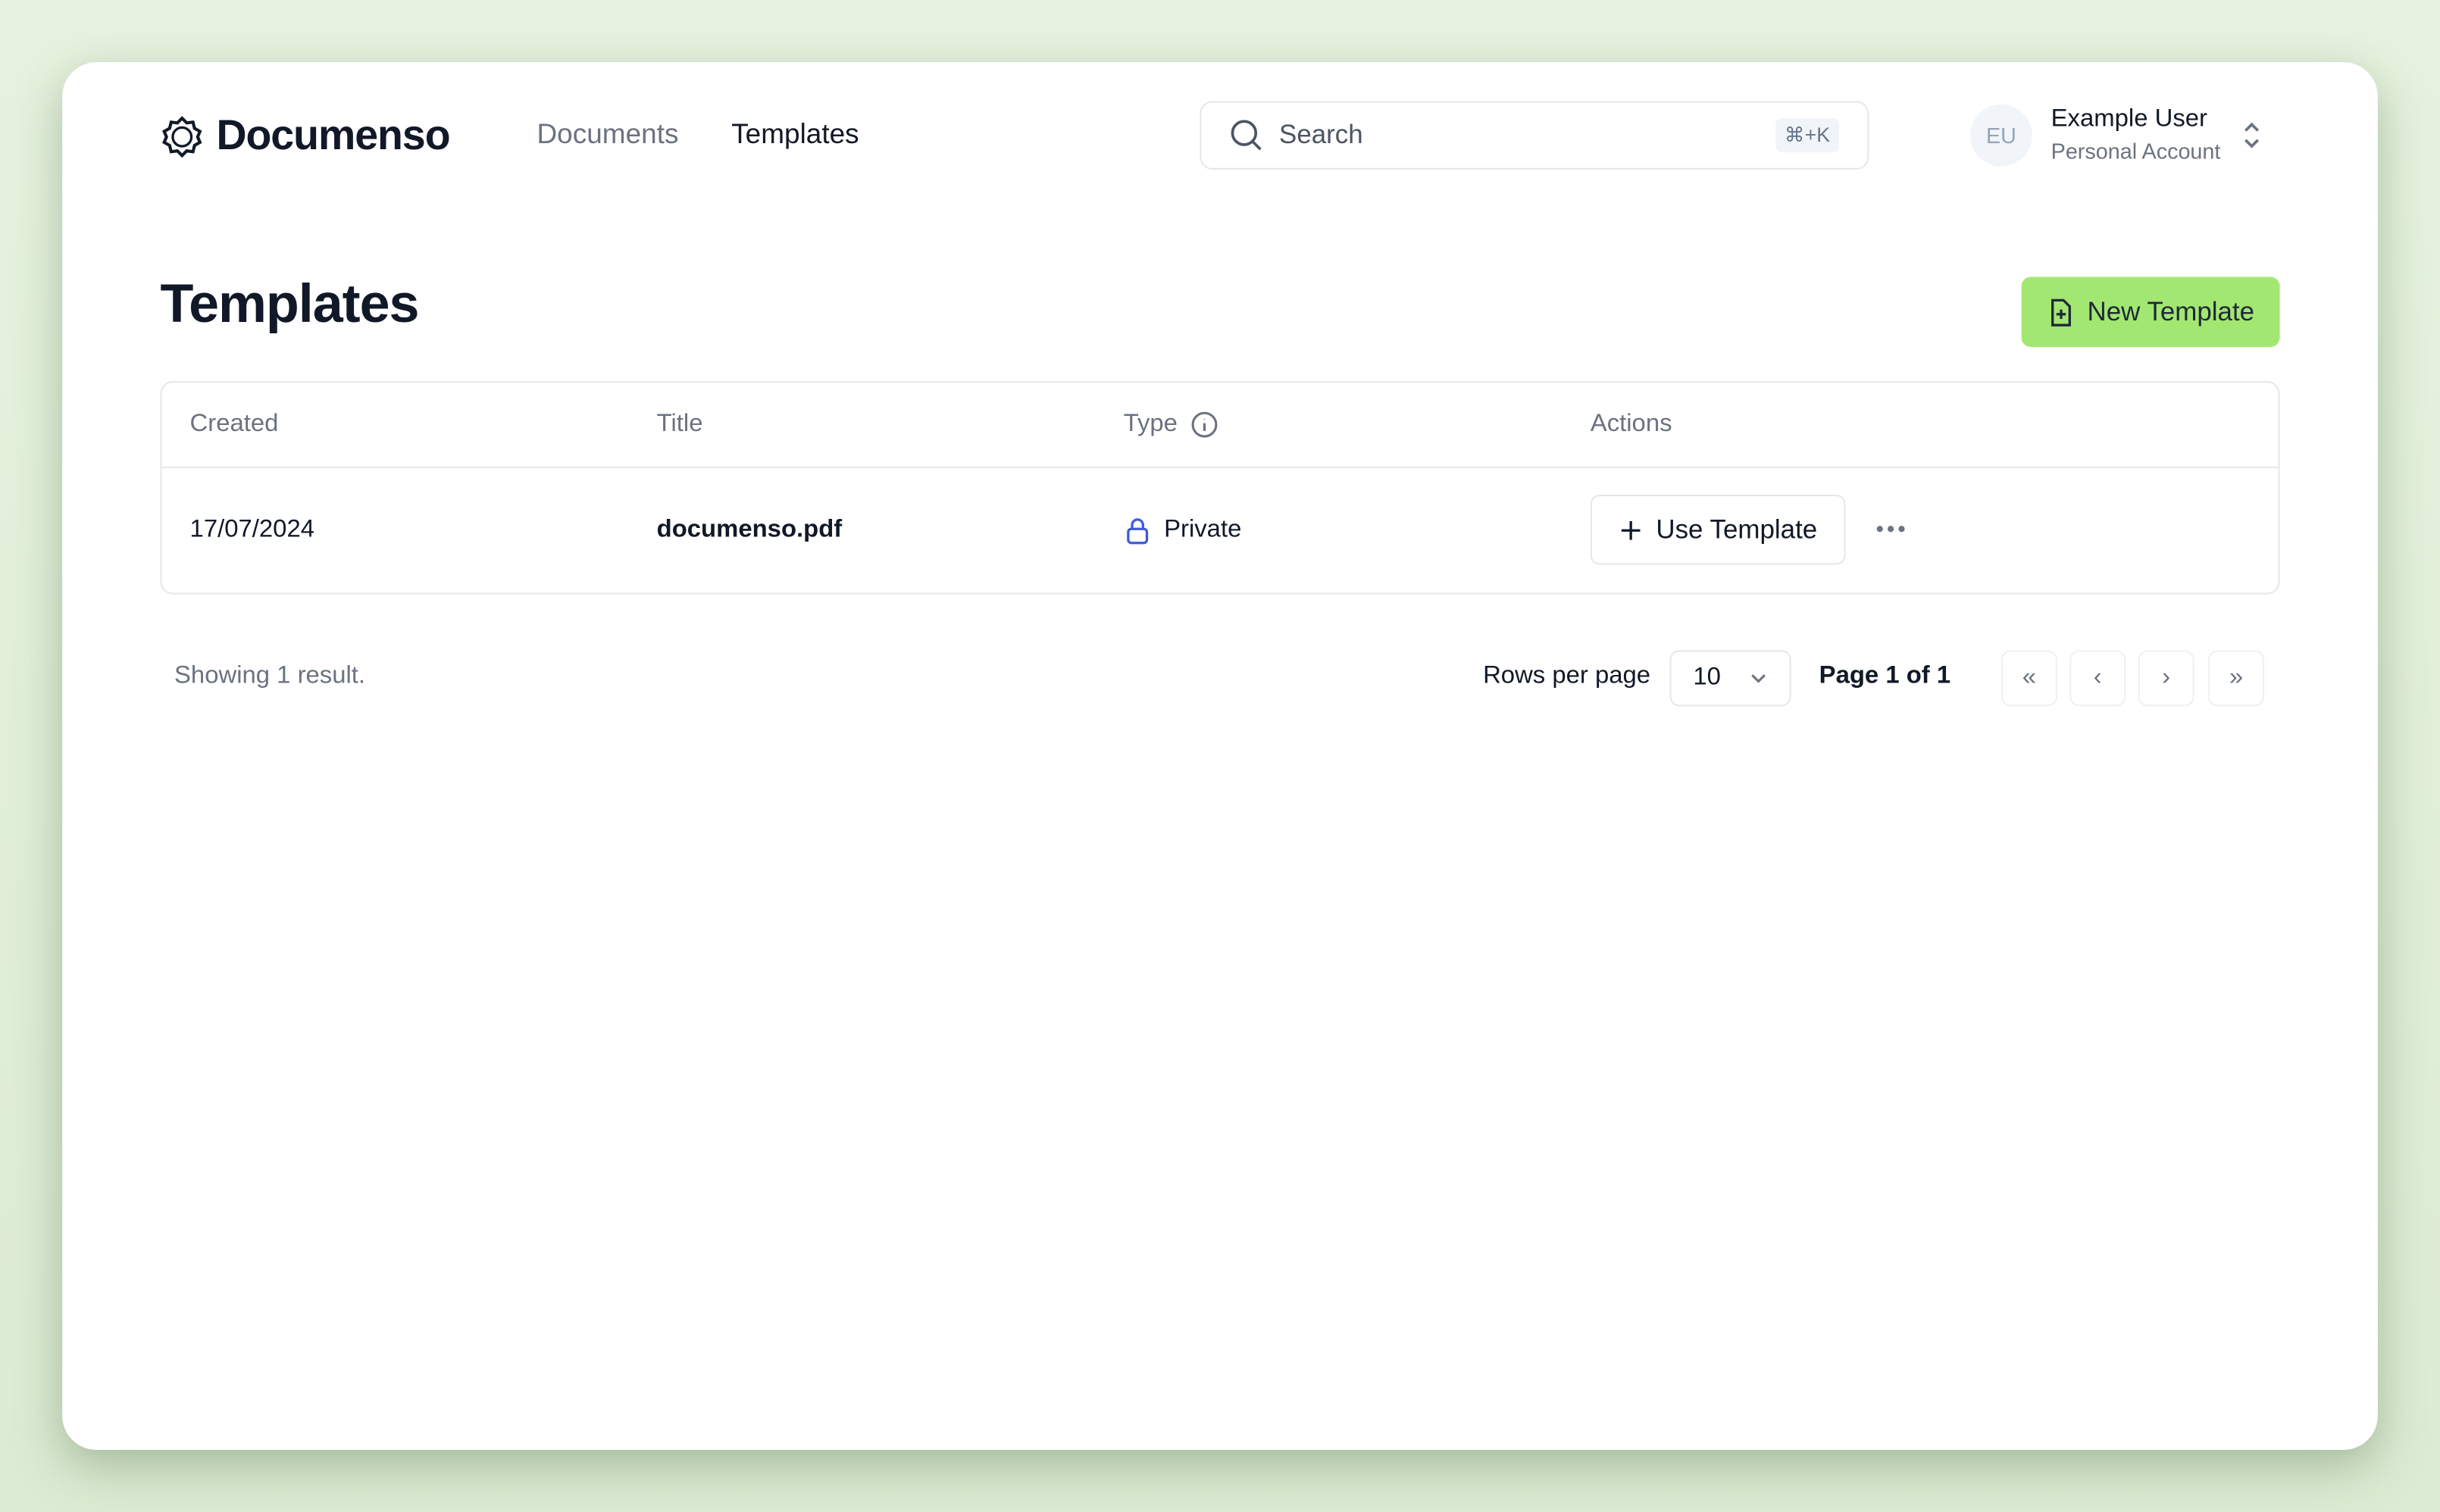  Describe the element at coordinates (1808, 135) in the screenshot. I see `search-shortcut: ⌘+K` at that location.